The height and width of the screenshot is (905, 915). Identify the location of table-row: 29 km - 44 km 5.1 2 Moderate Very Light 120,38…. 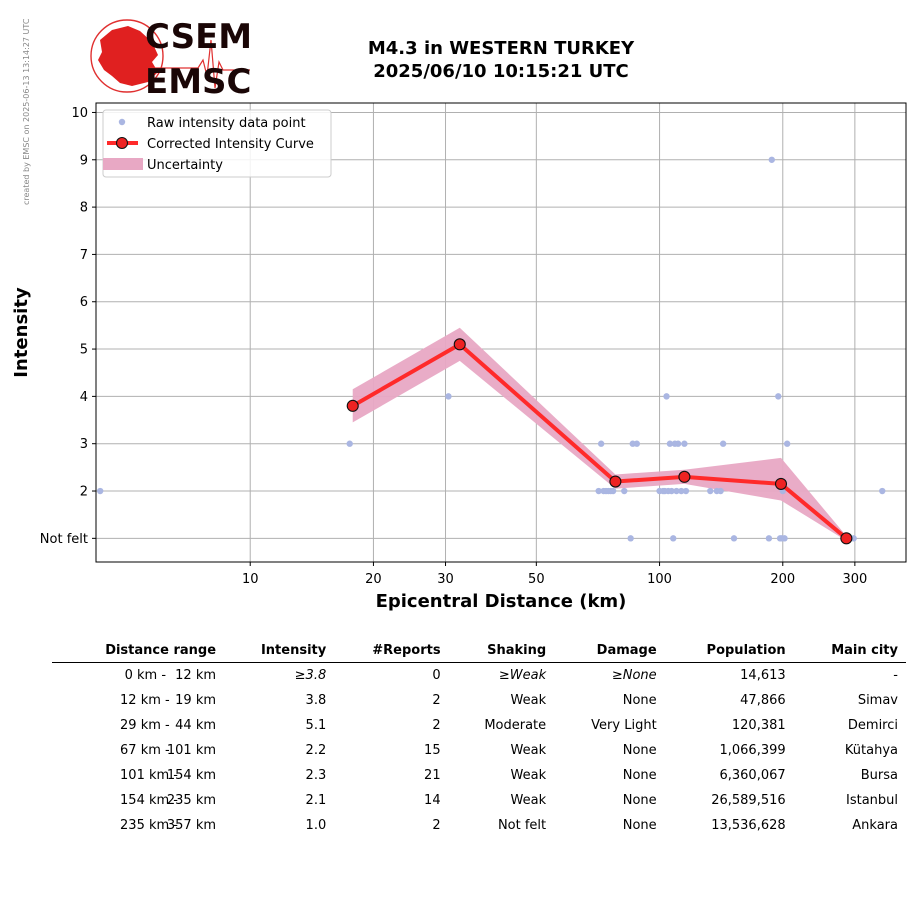
(479, 725).